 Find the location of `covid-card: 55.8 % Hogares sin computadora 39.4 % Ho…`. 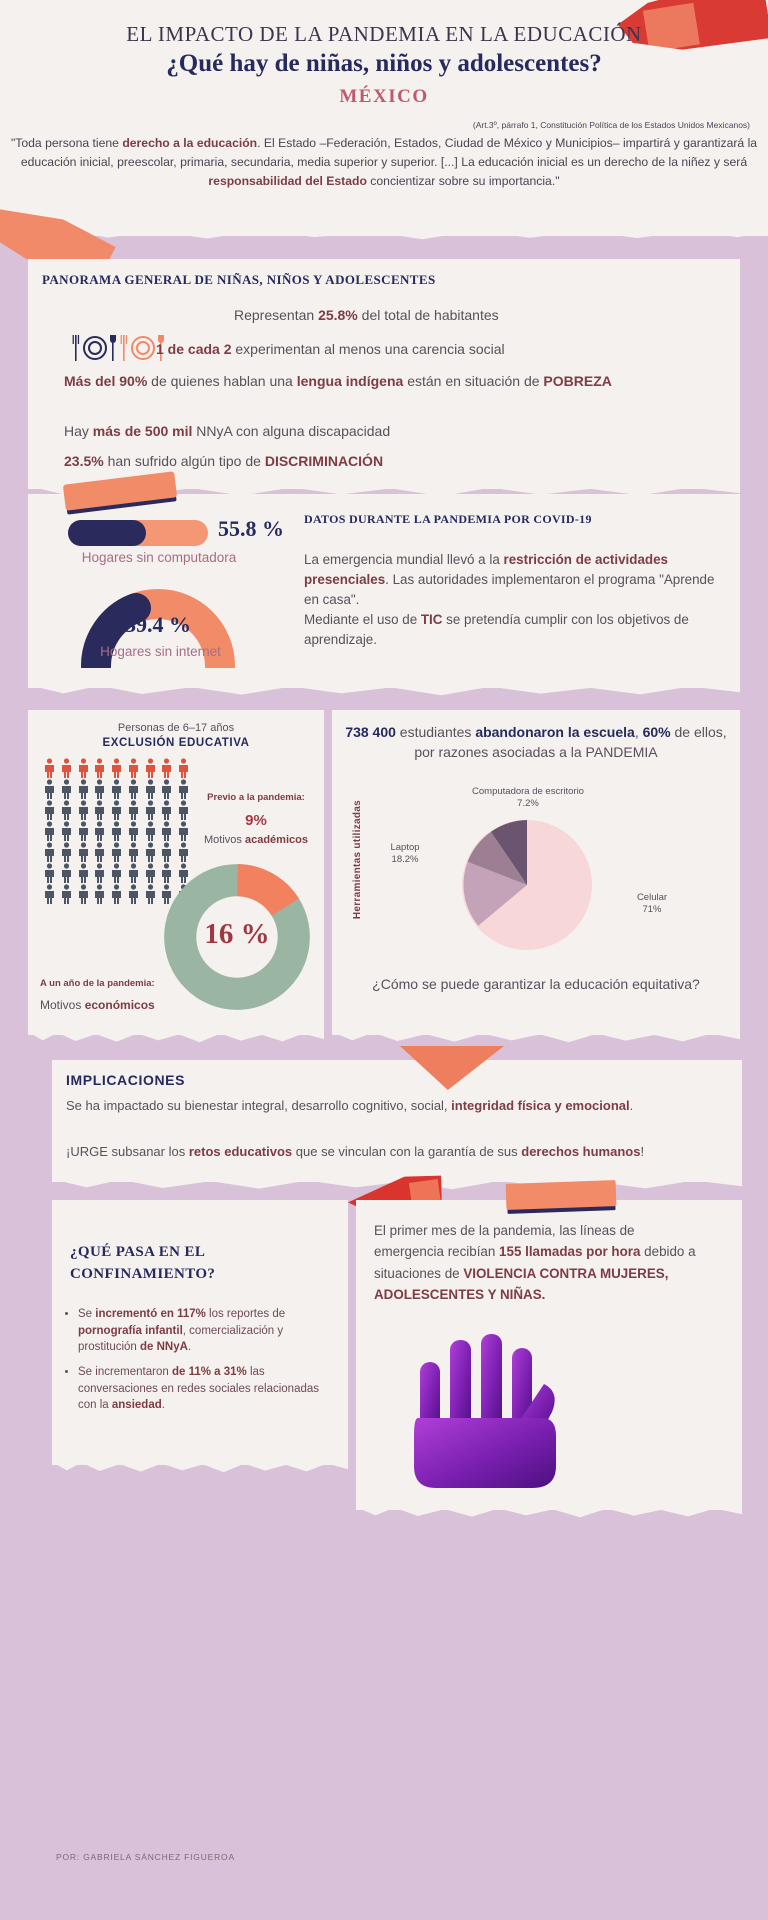

covid-card: 55.8 % Hogares sin computadora 39.4 % Ho… is located at coordinates (384, 579).